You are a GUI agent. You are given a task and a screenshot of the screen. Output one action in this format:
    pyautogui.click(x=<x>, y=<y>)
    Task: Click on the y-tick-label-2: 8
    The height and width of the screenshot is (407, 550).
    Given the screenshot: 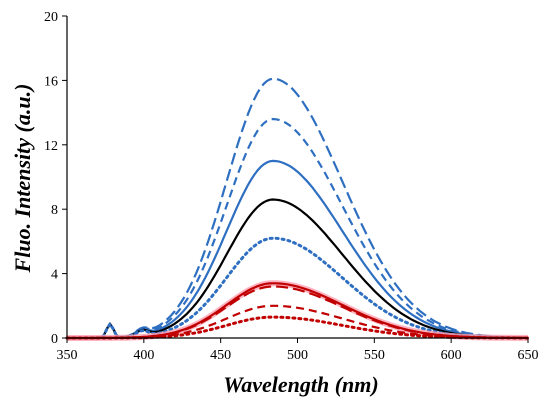 What is the action you would take?
    pyautogui.click(x=54, y=210)
    